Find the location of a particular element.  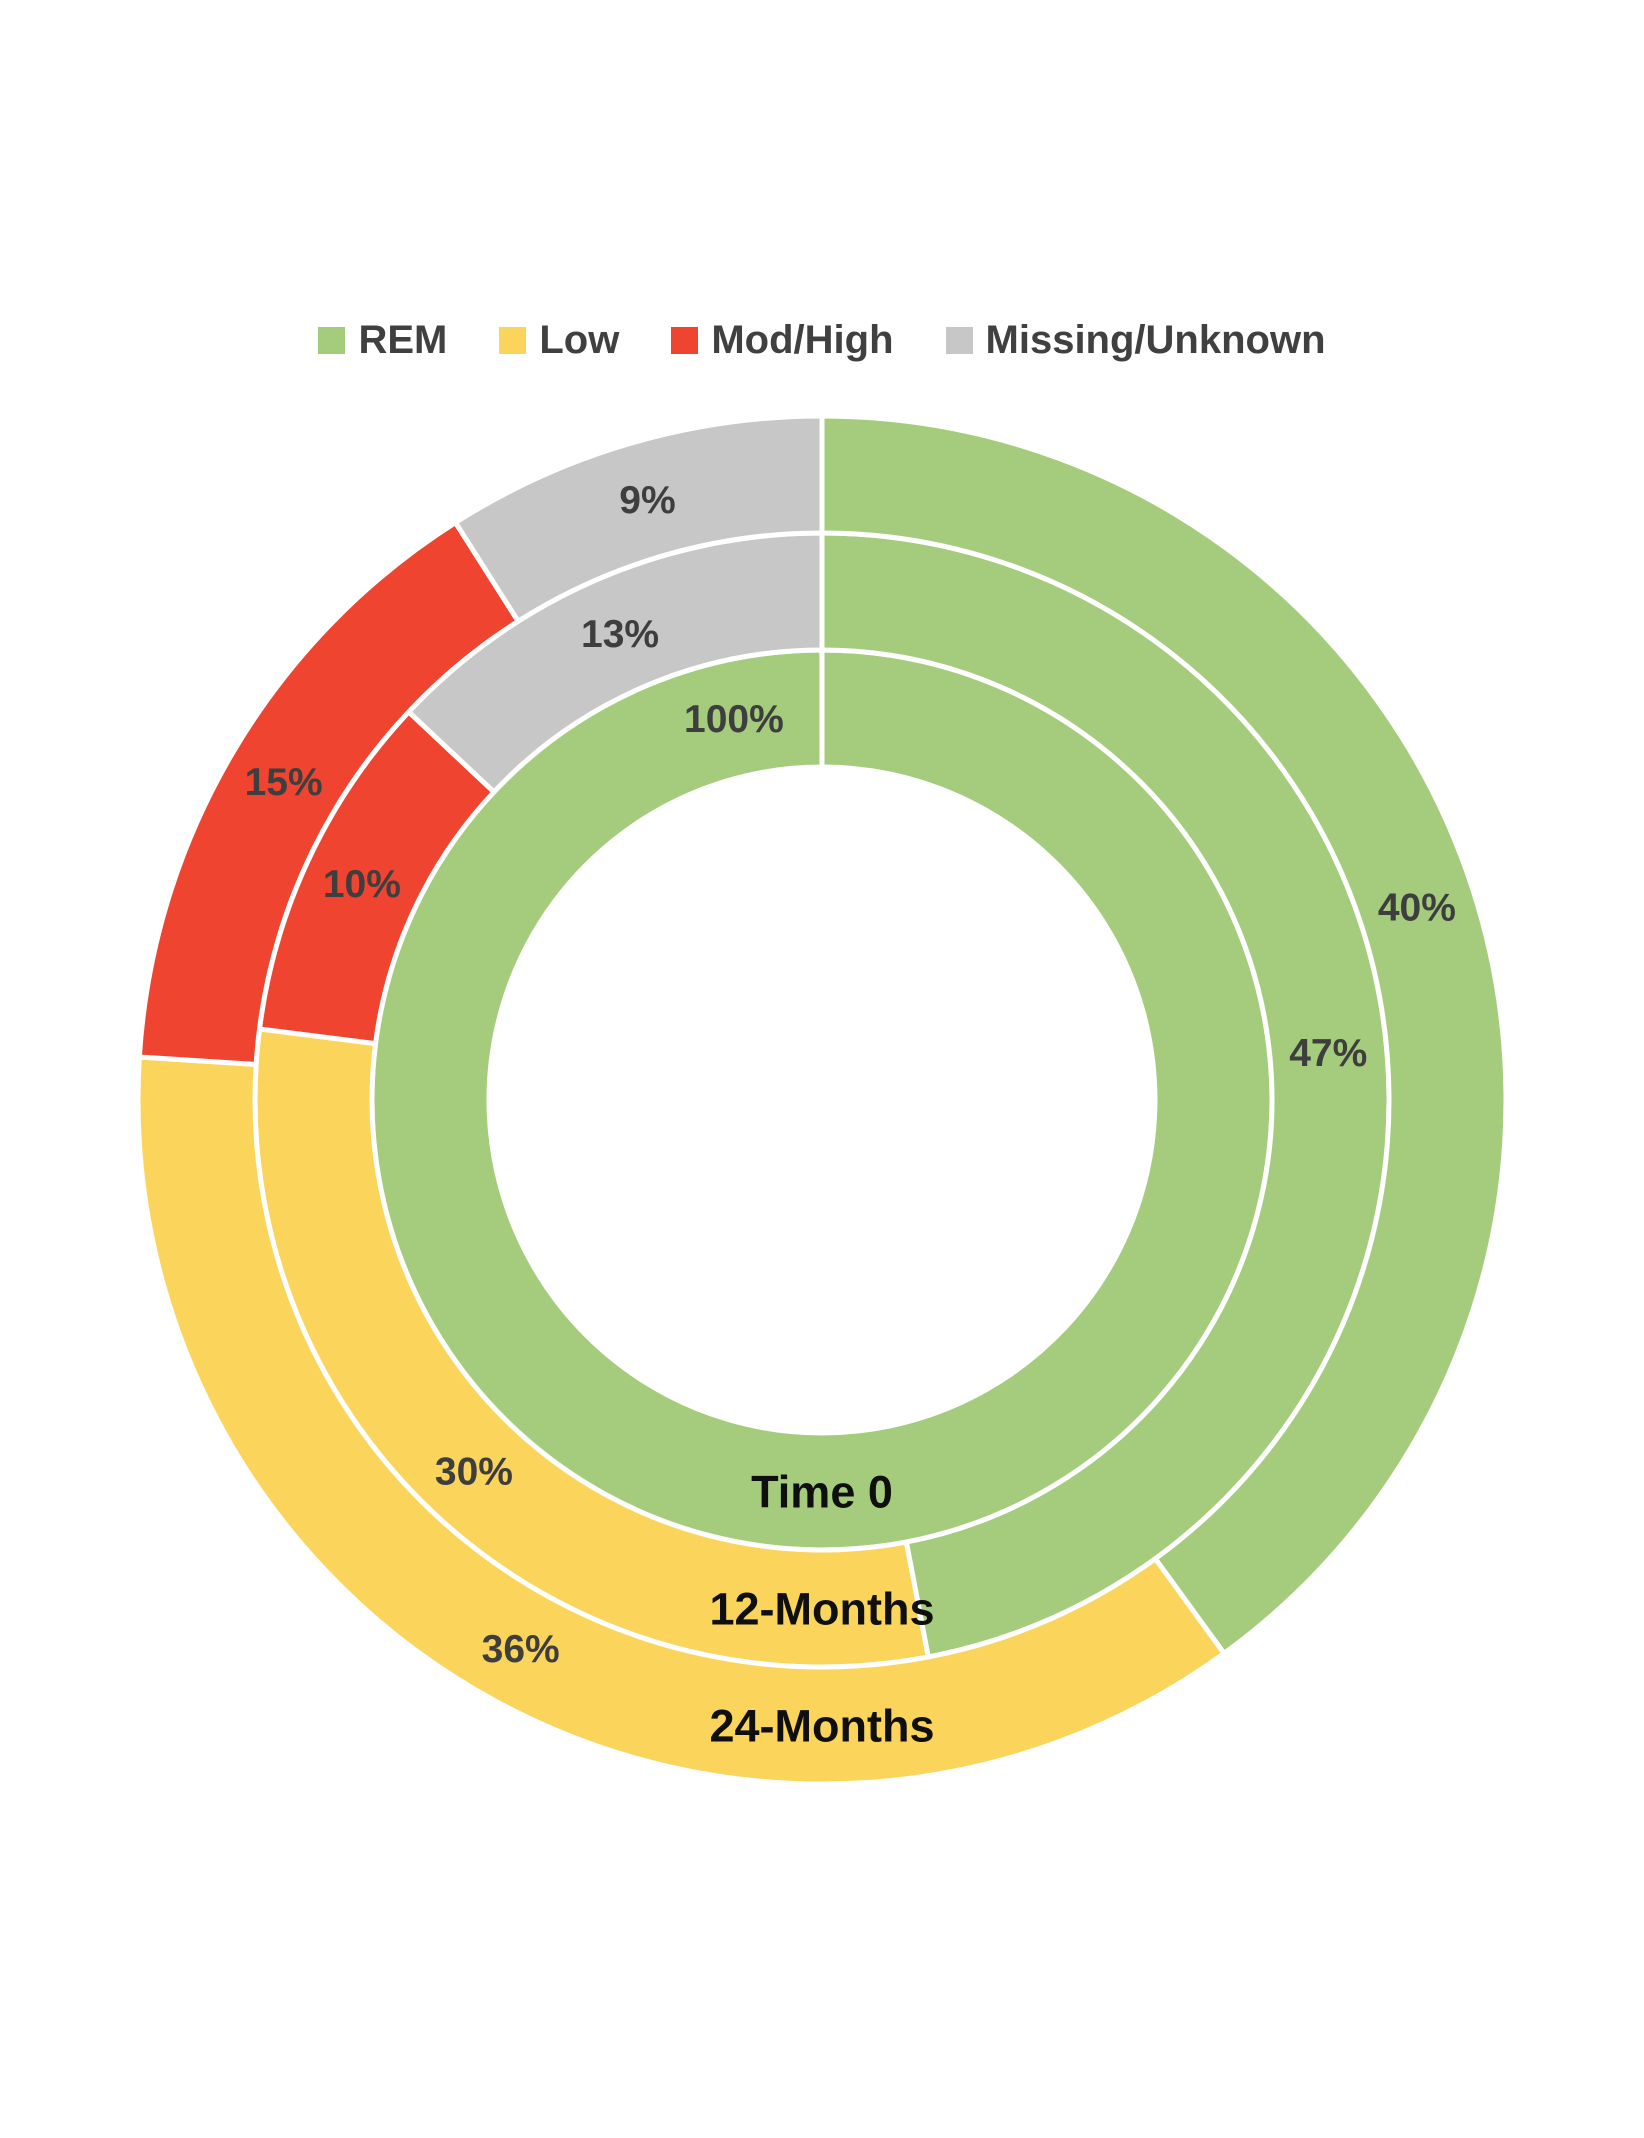

ring-label-24-months: 24-Months is located at coordinates (822, 1725).